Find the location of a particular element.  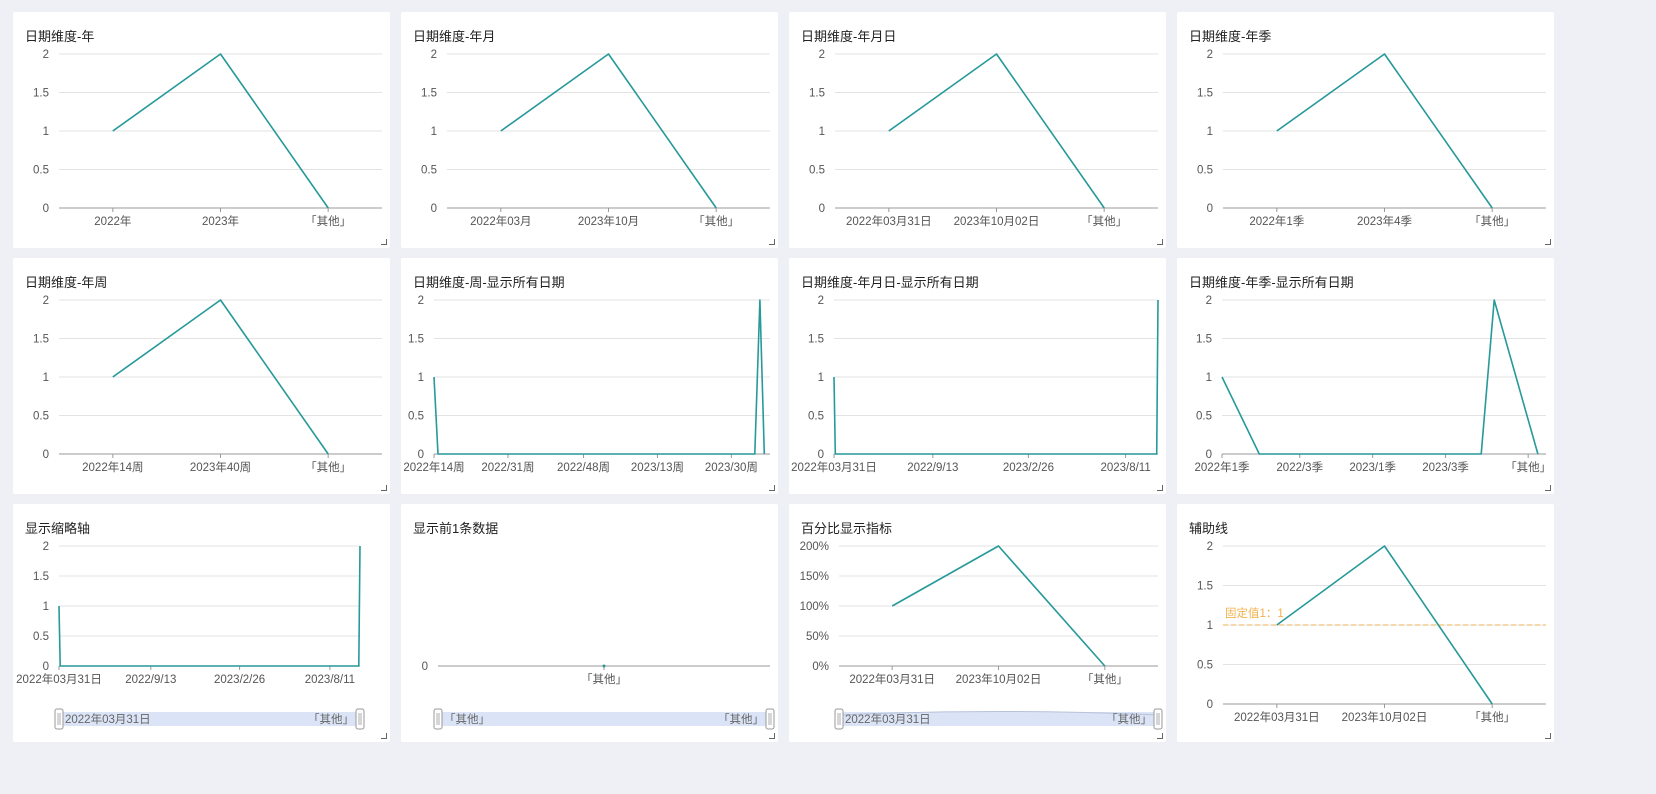

chart-card: 日期维度-年 0 0.5 1 1.5 2 2022年 2023年 「其他」 is located at coordinates (201, 130).